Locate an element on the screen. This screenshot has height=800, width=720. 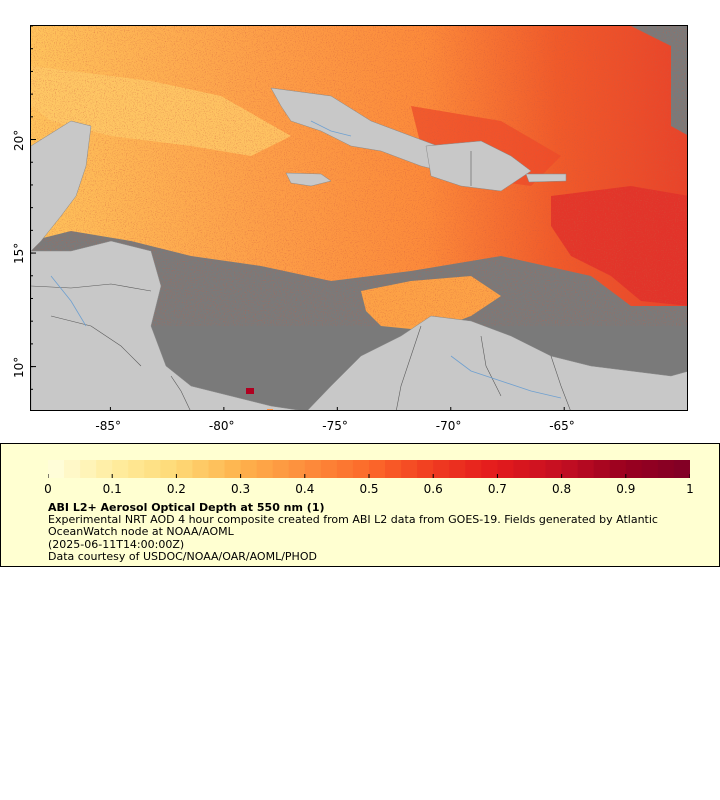
colorbar-tick-label: 0.3 is located at coordinates (241, 489).